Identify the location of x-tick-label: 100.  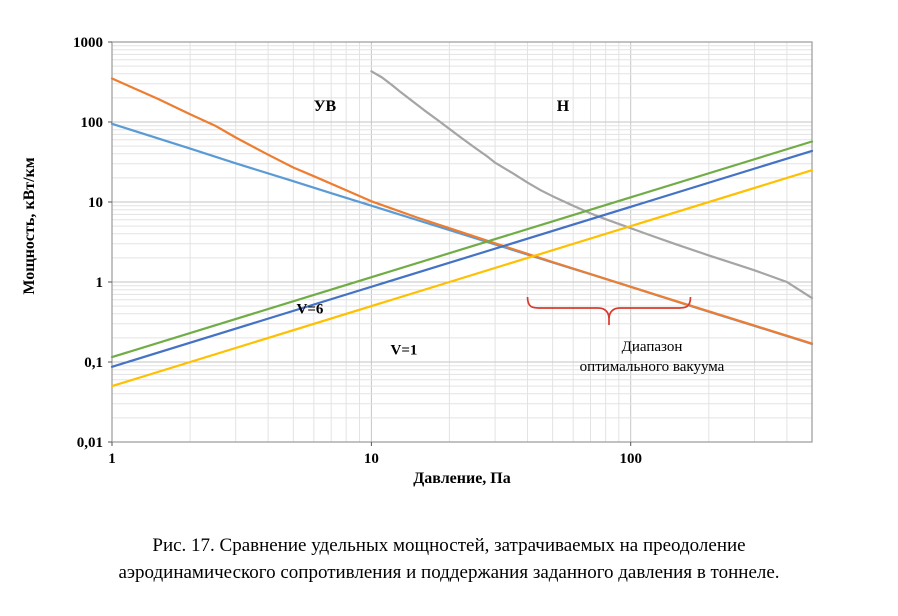
(630, 459).